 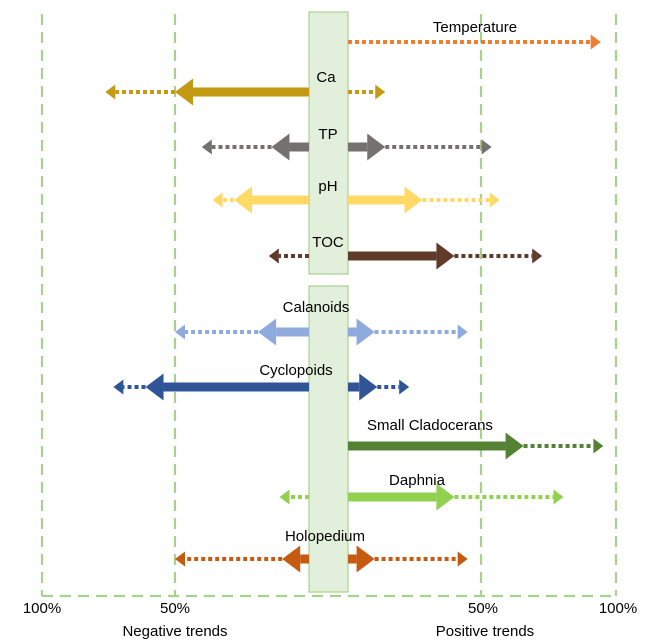 What do you see at coordinates (474, 42) in the screenshot?
I see `trend-arrow-temperature` at bounding box center [474, 42].